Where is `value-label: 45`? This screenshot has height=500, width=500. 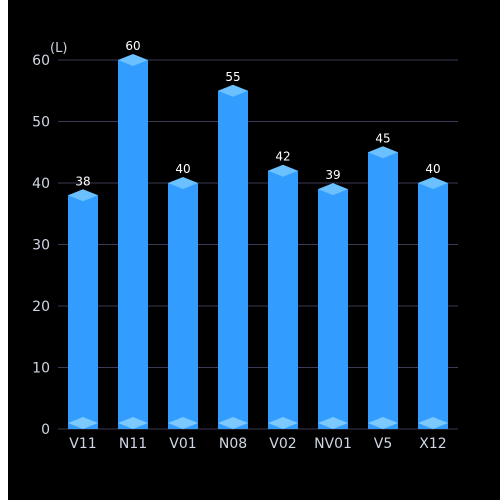
value-label: 45 is located at coordinates (382, 138).